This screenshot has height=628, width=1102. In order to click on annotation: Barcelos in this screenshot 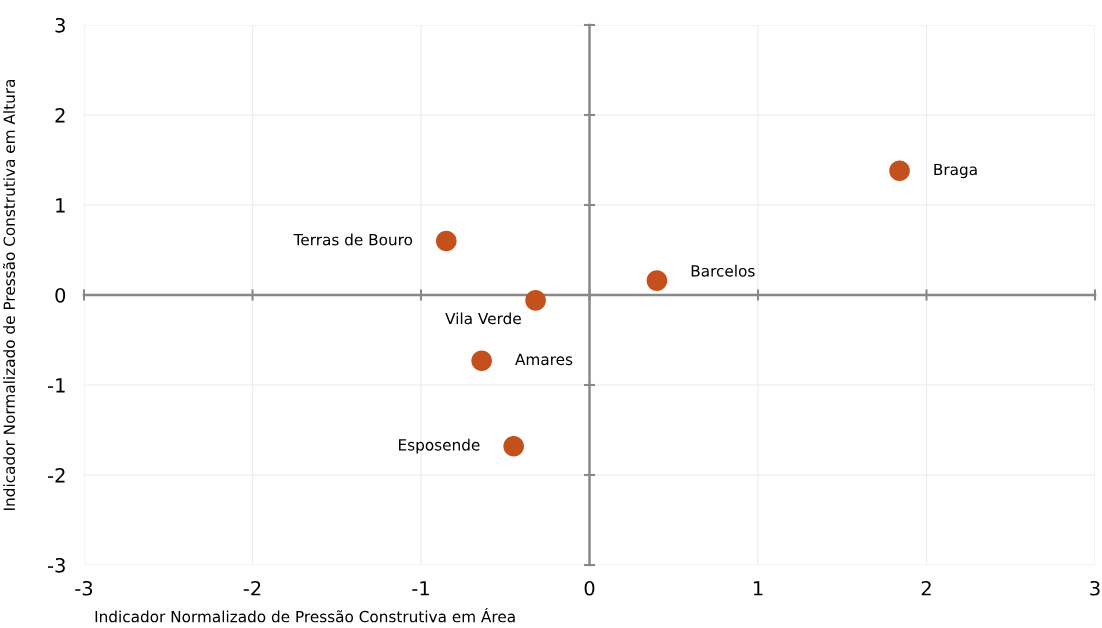, I will do `click(723, 270)`.